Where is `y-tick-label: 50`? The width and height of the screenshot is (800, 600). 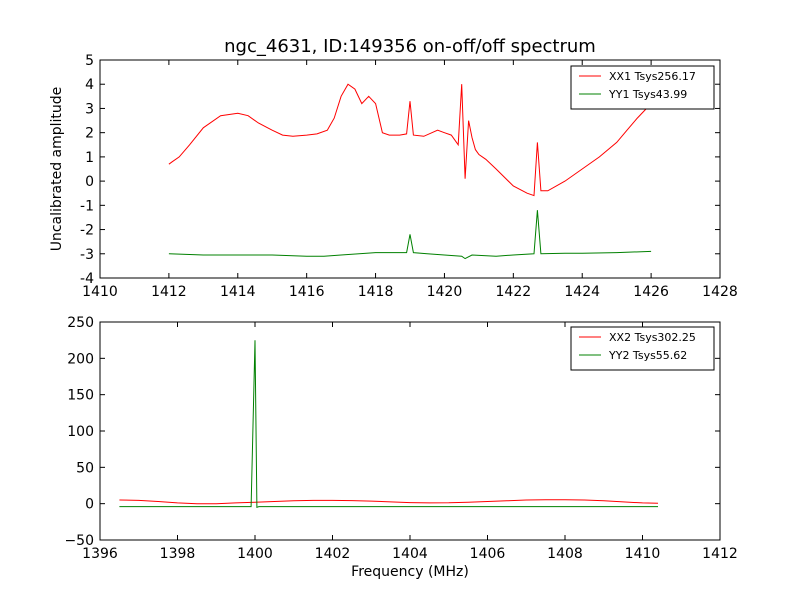 y-tick-label: 50 is located at coordinates (85, 468).